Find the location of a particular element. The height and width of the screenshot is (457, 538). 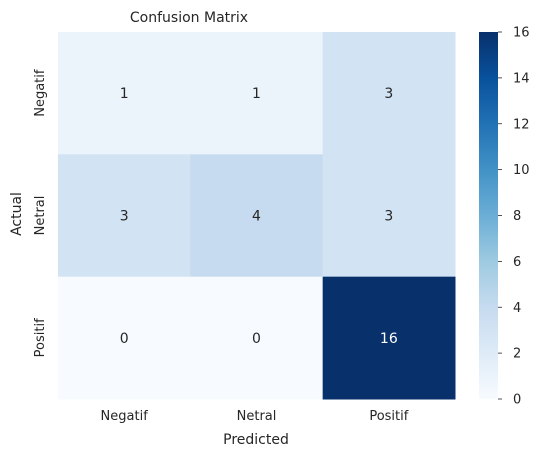

cell-value-label-2-1: 0 is located at coordinates (256, 339).